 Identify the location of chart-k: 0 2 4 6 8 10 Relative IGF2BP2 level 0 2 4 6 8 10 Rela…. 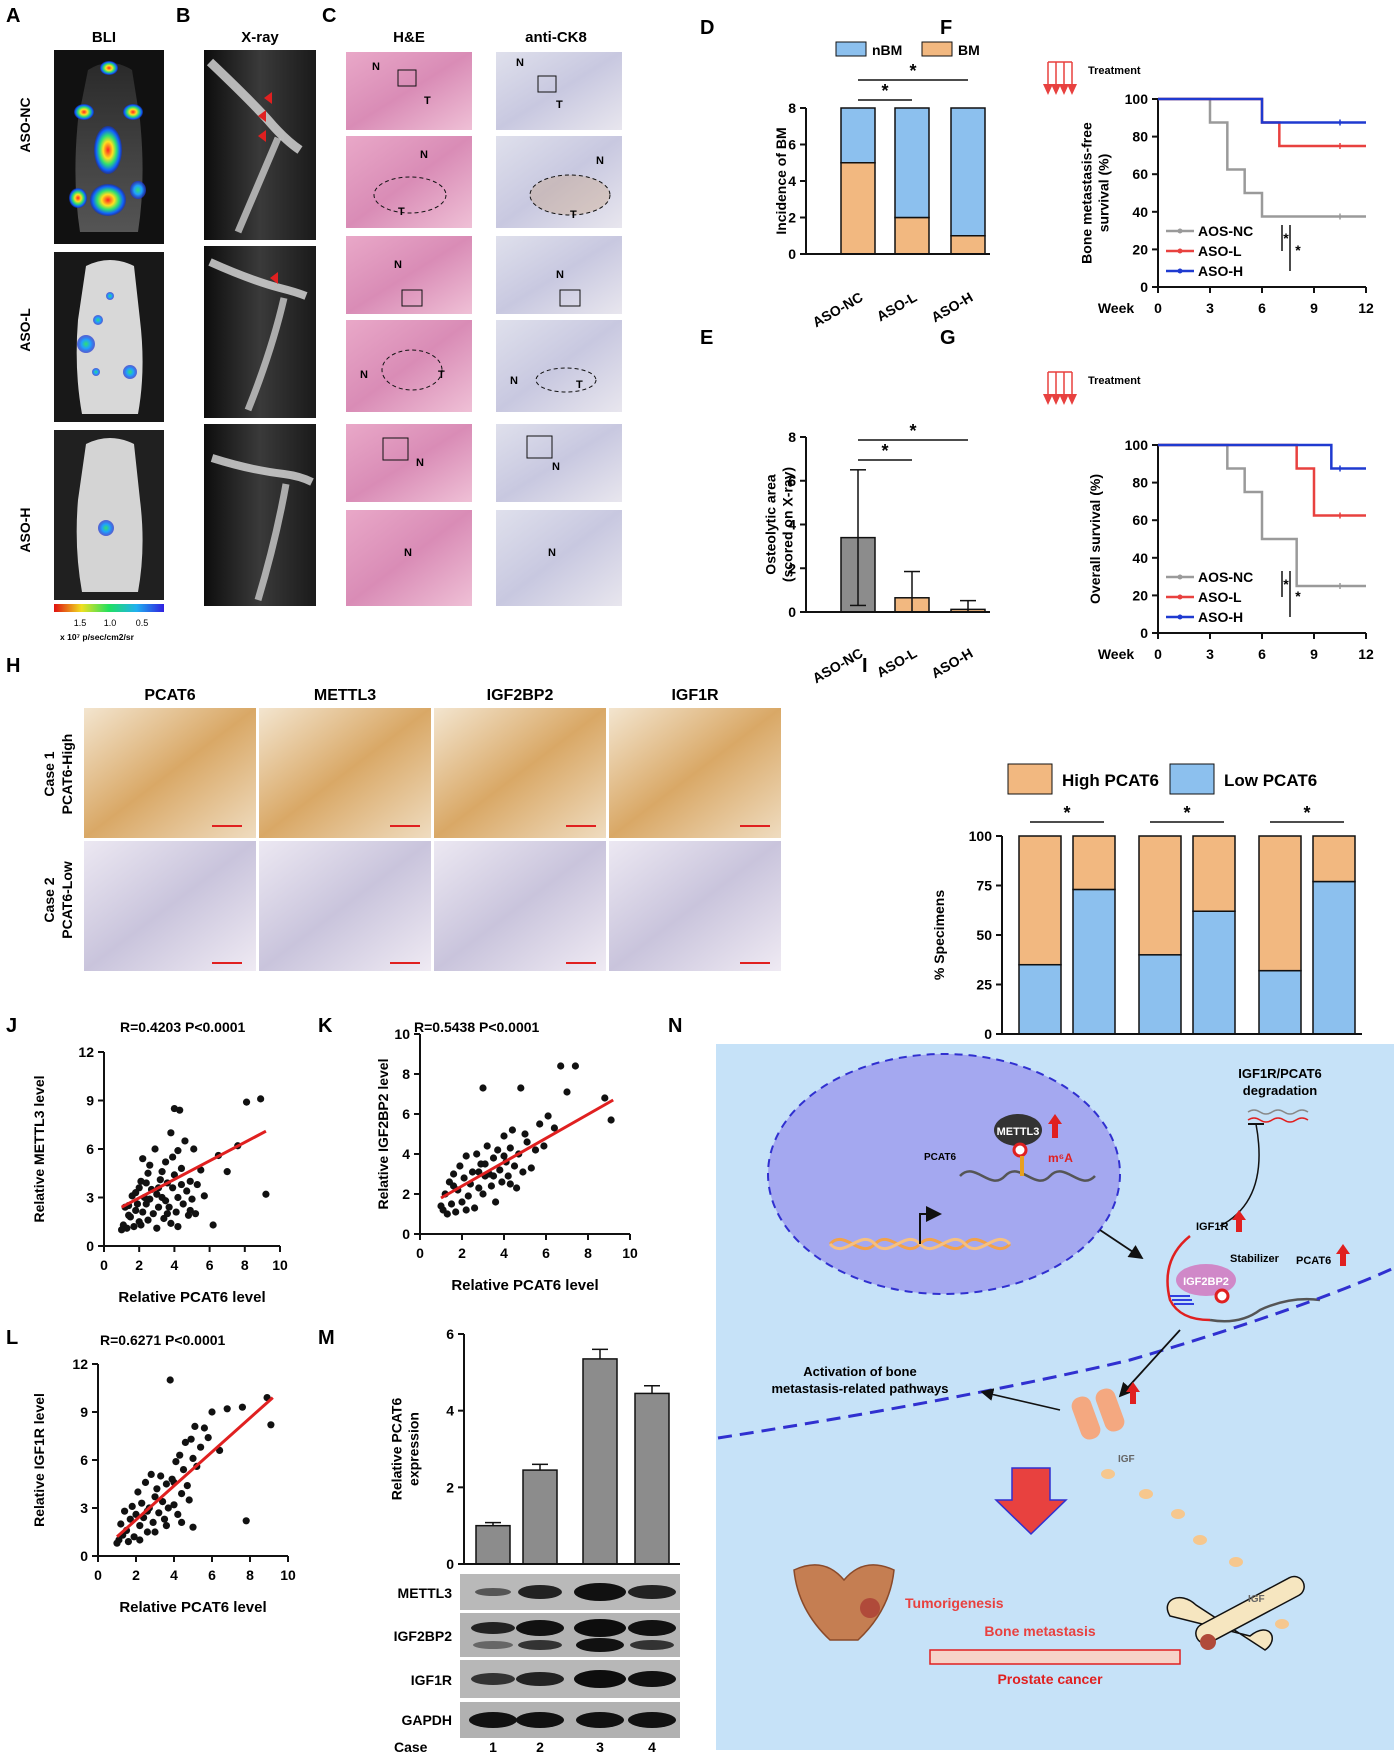
(506, 1160).